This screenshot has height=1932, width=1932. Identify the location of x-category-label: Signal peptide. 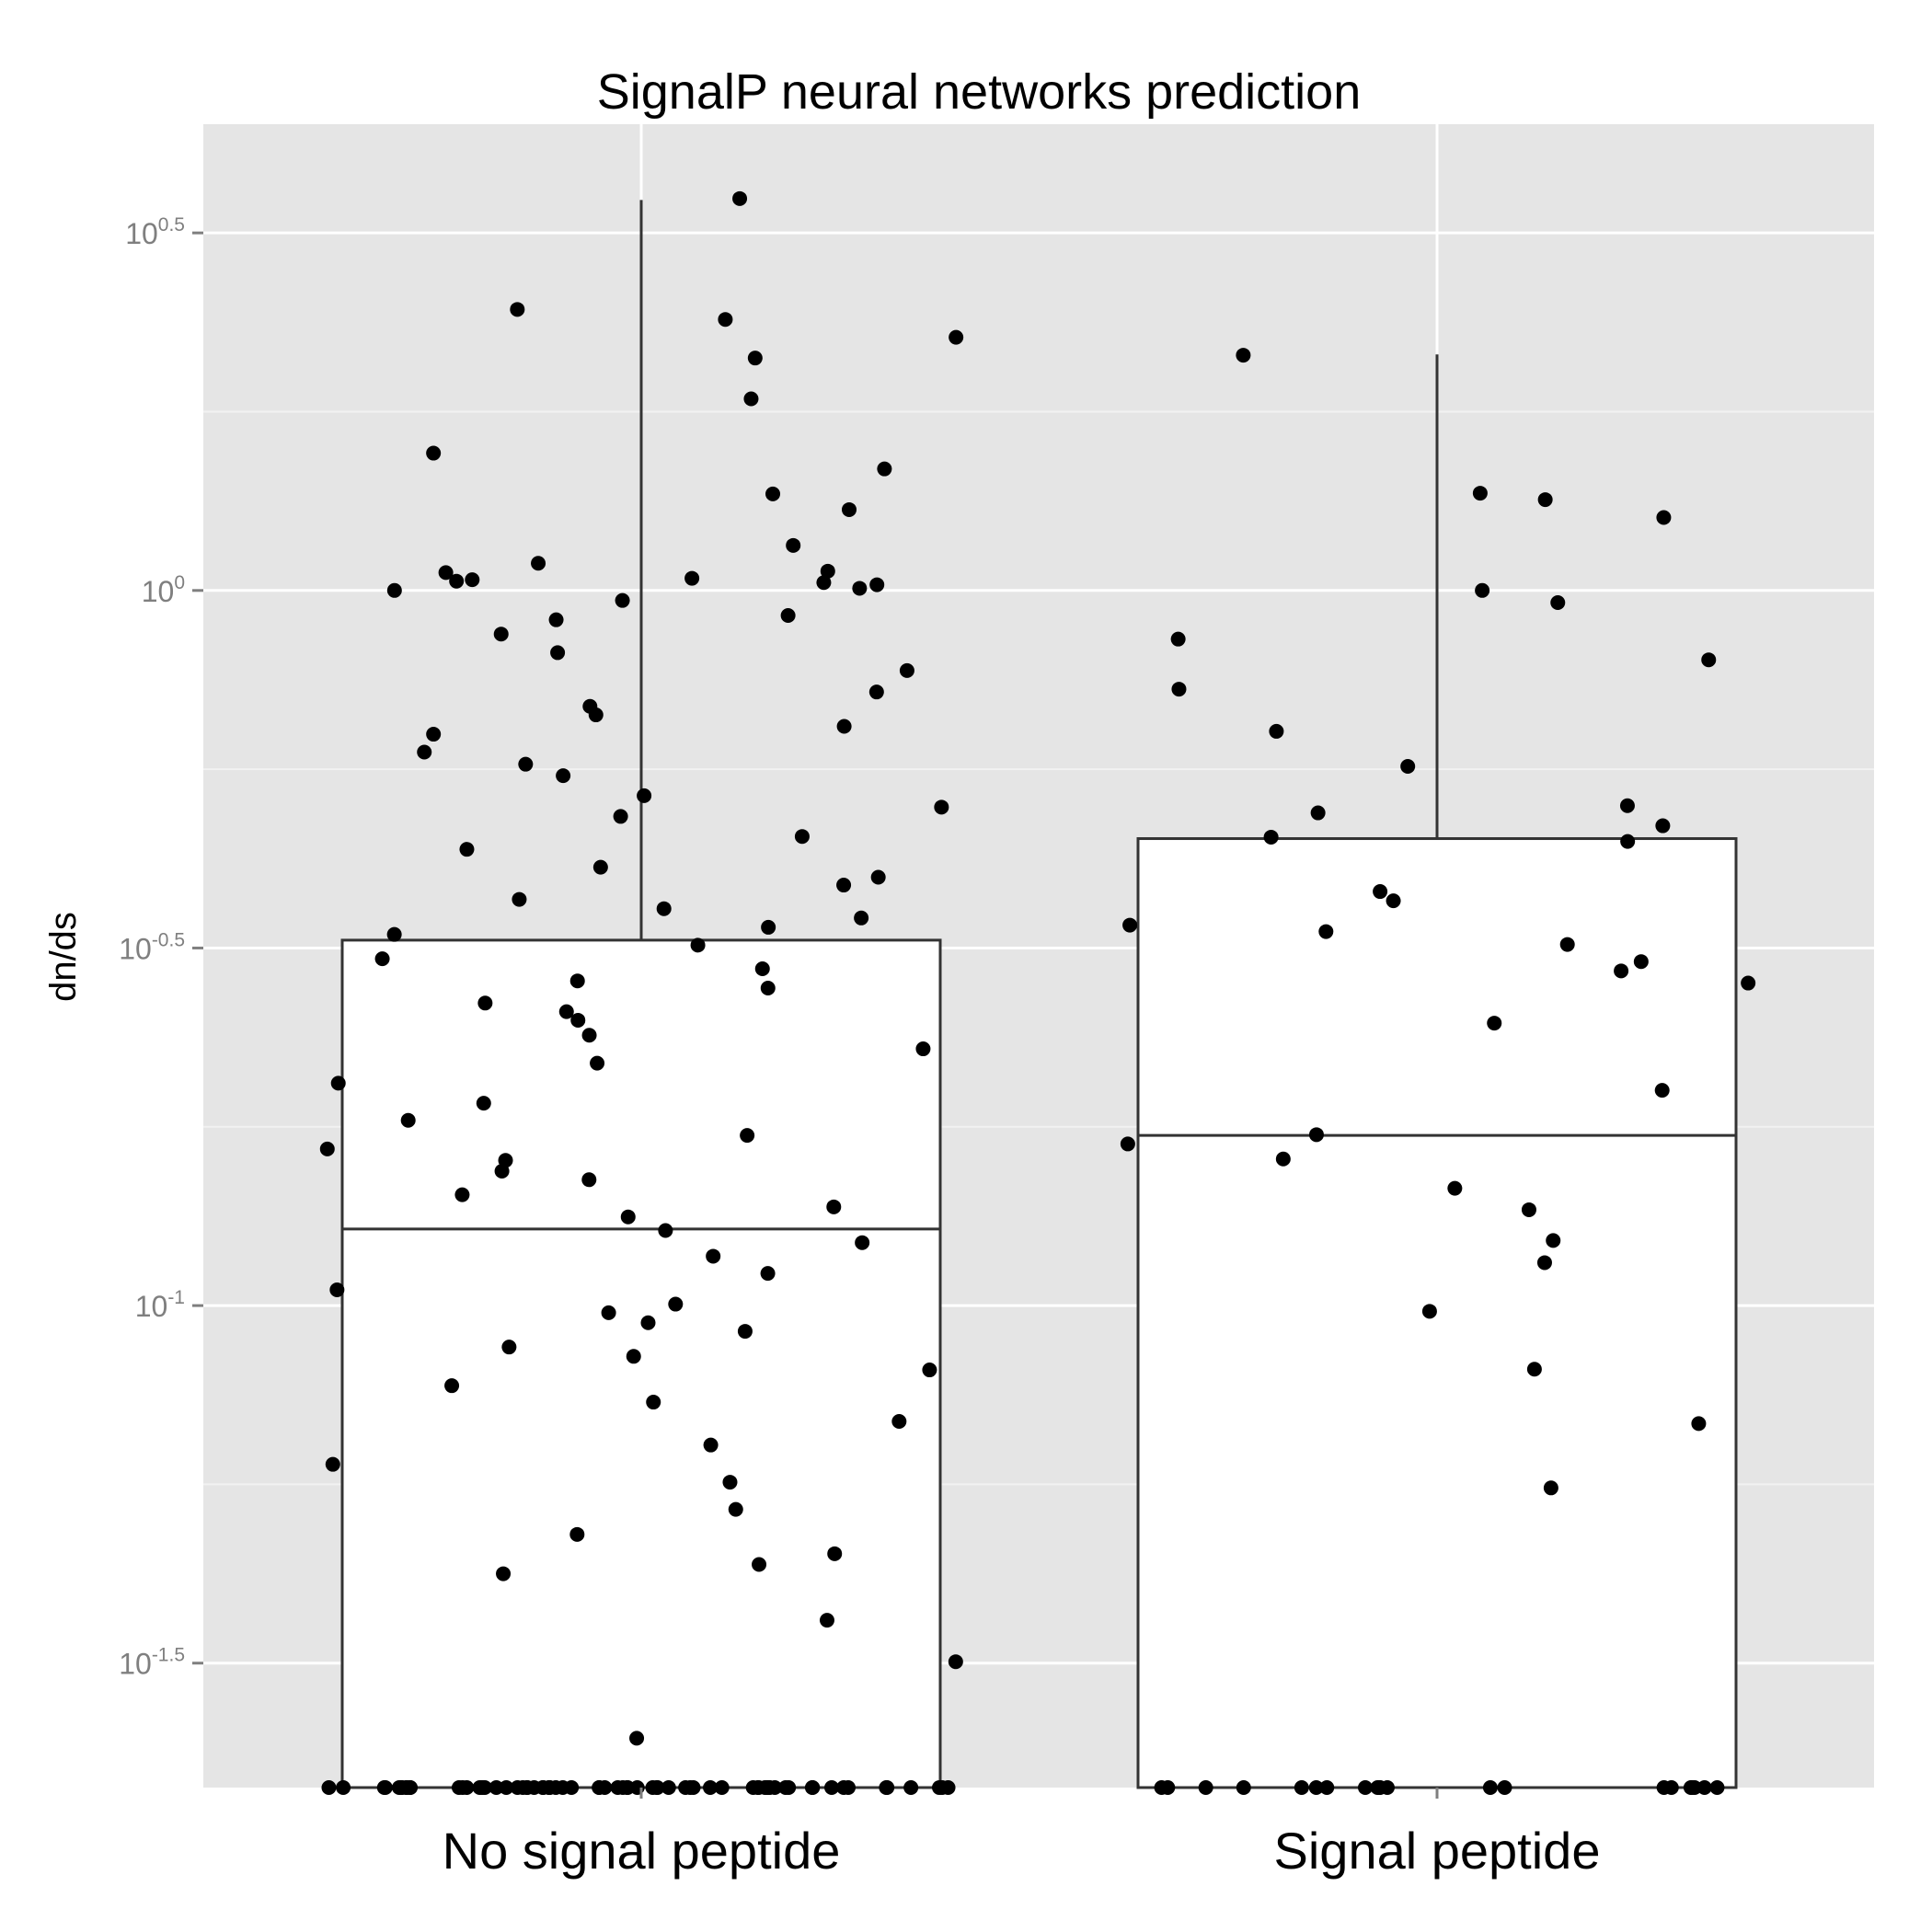
(1437, 1851).